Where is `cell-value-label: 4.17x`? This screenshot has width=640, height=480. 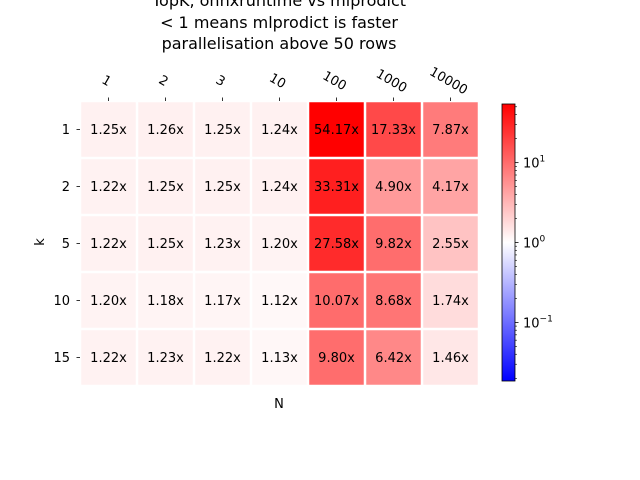
cell-value-label: 4.17x is located at coordinates (450, 187).